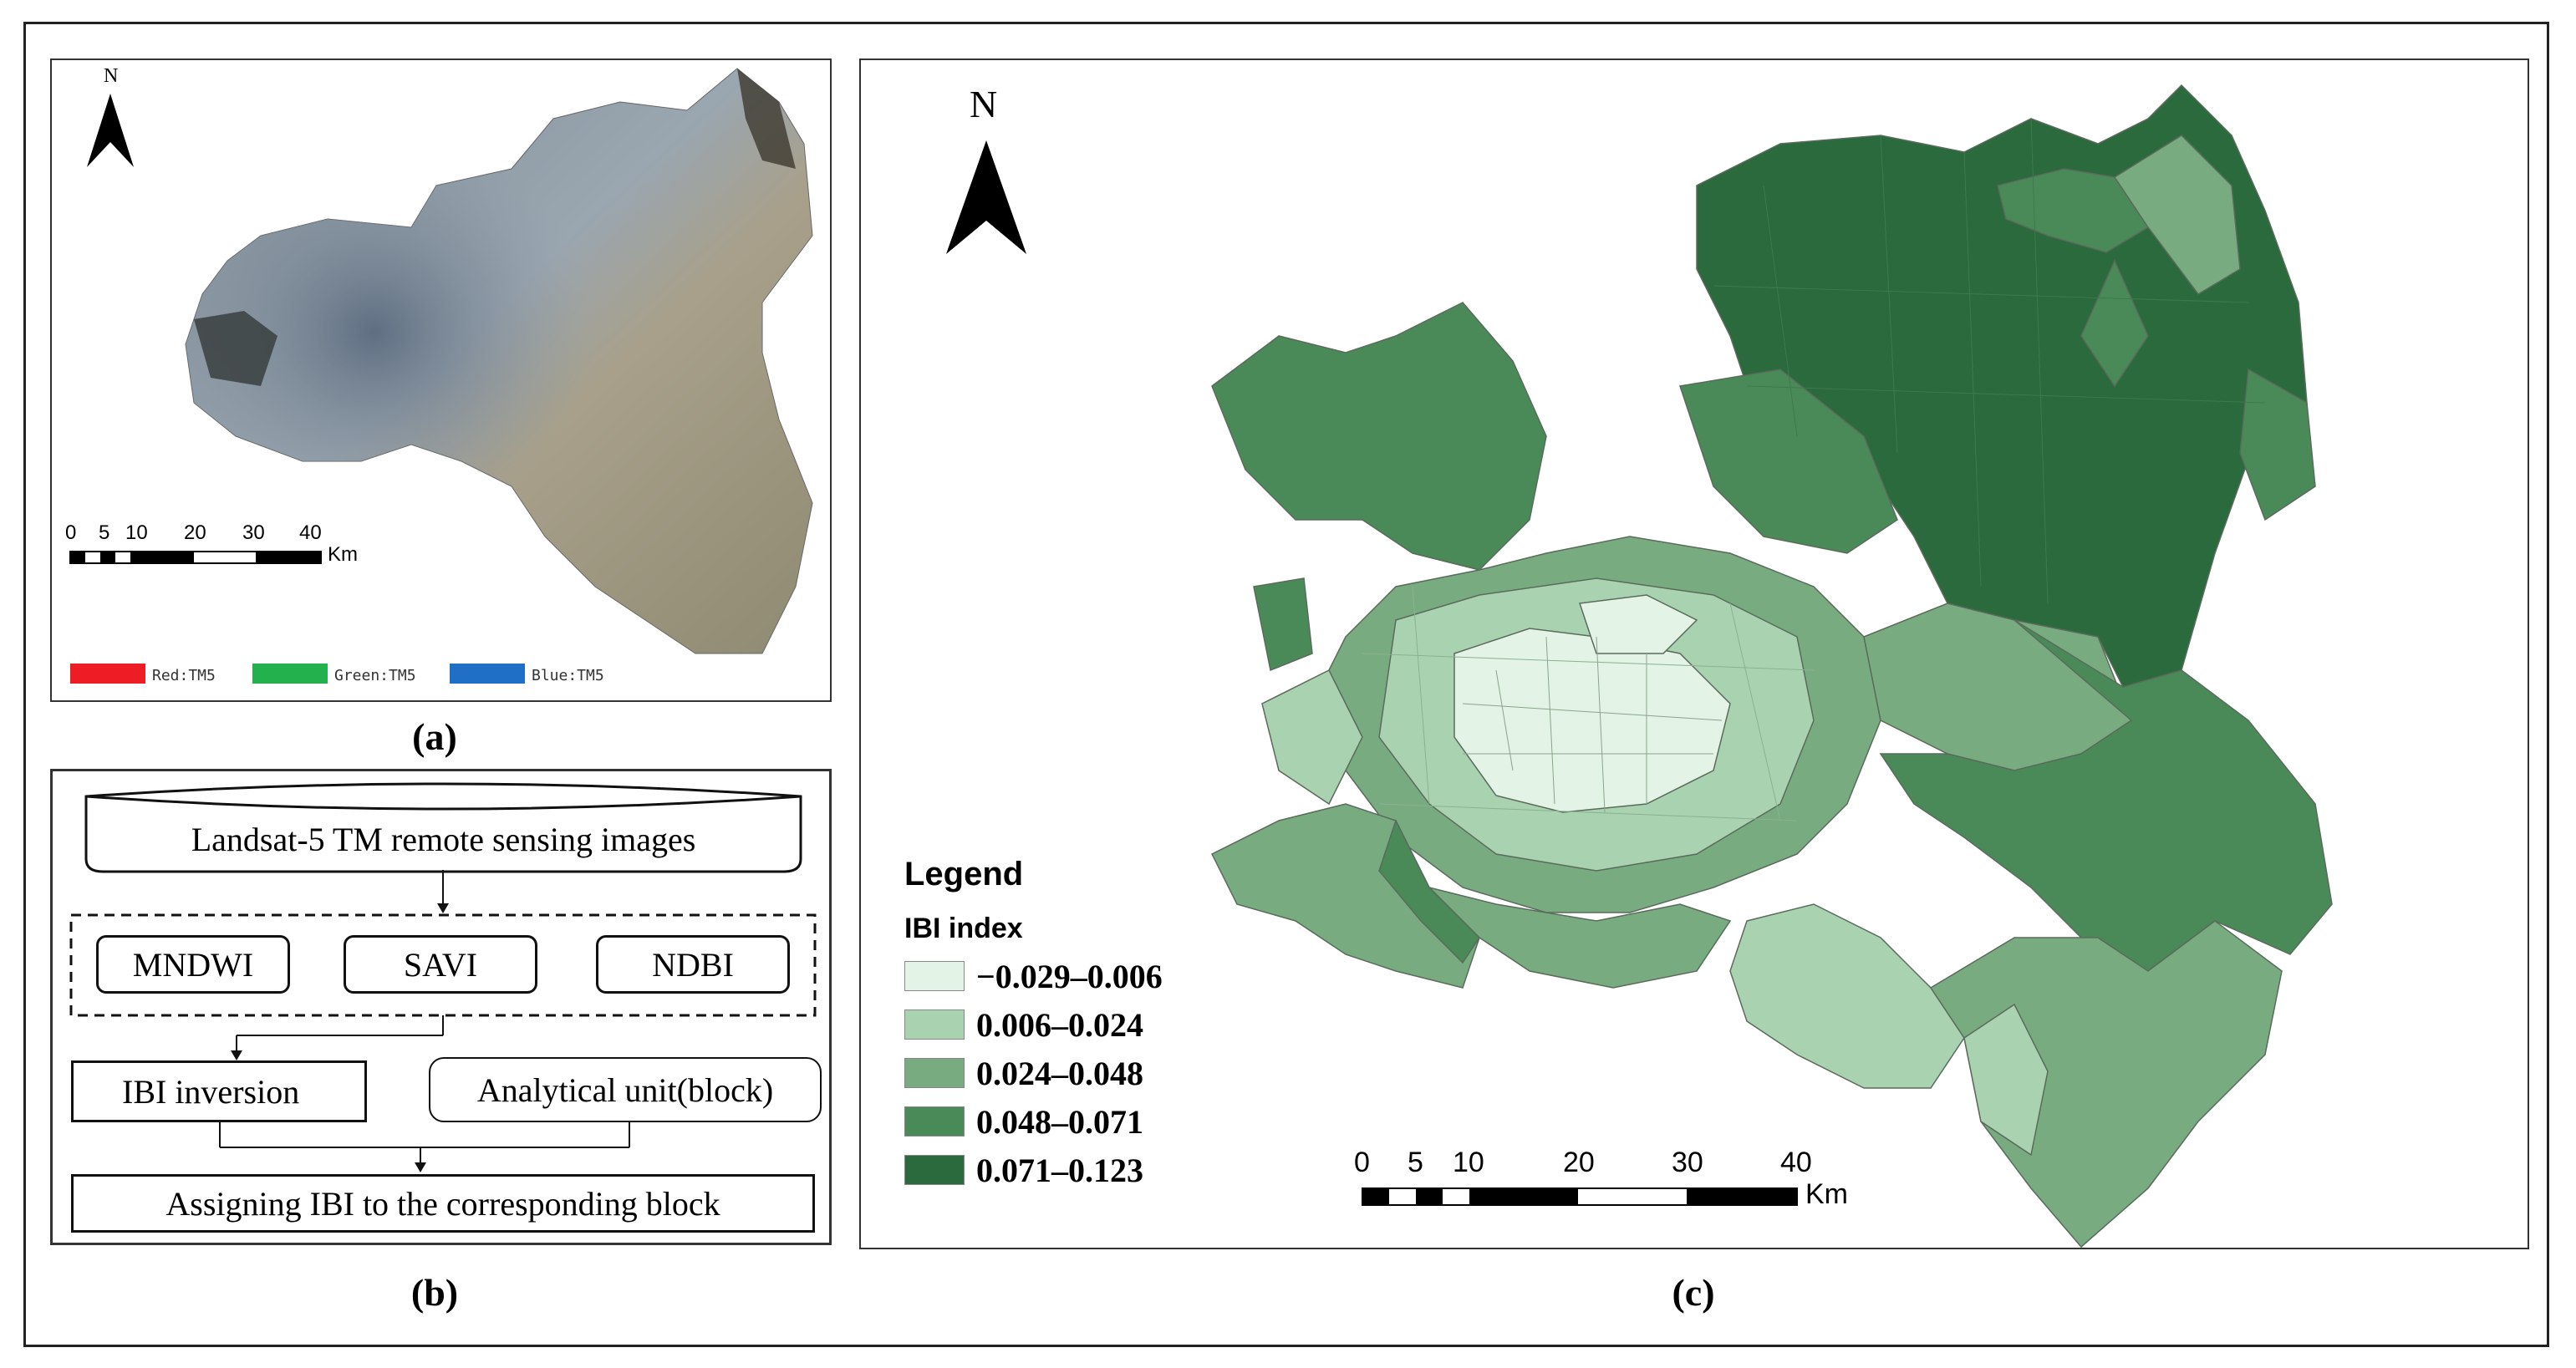  I want to click on region-north-east-band, so click(2177, 215).